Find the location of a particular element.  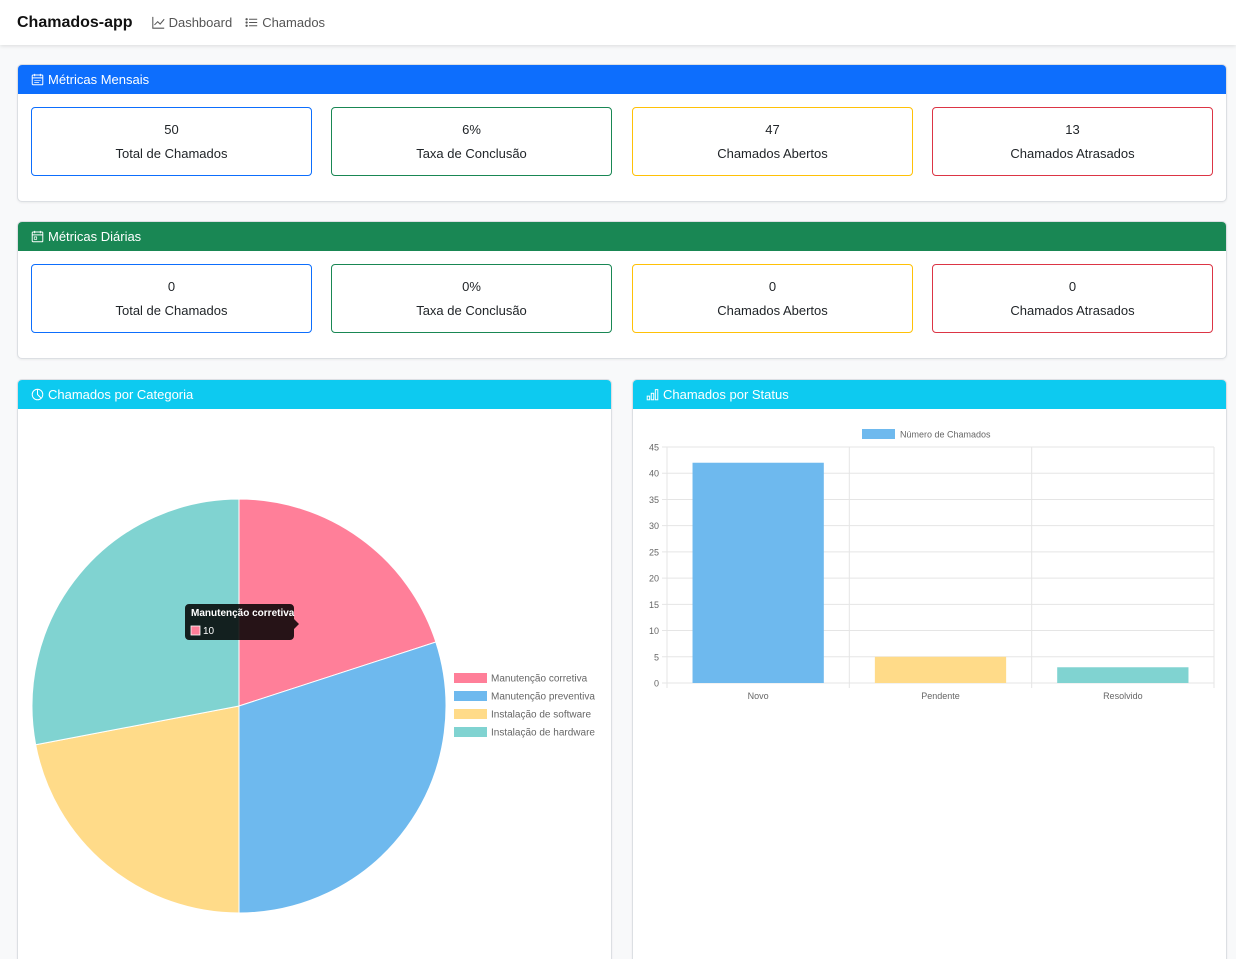

pie-slice-instalacao-de-software is located at coordinates (137, 809).